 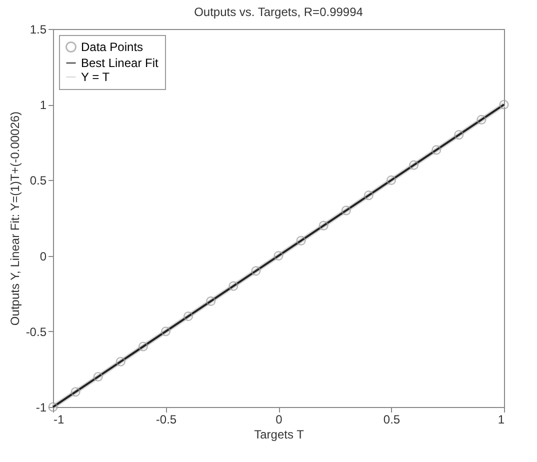 I want to click on x-axis-title: Targets T, so click(x=279, y=435).